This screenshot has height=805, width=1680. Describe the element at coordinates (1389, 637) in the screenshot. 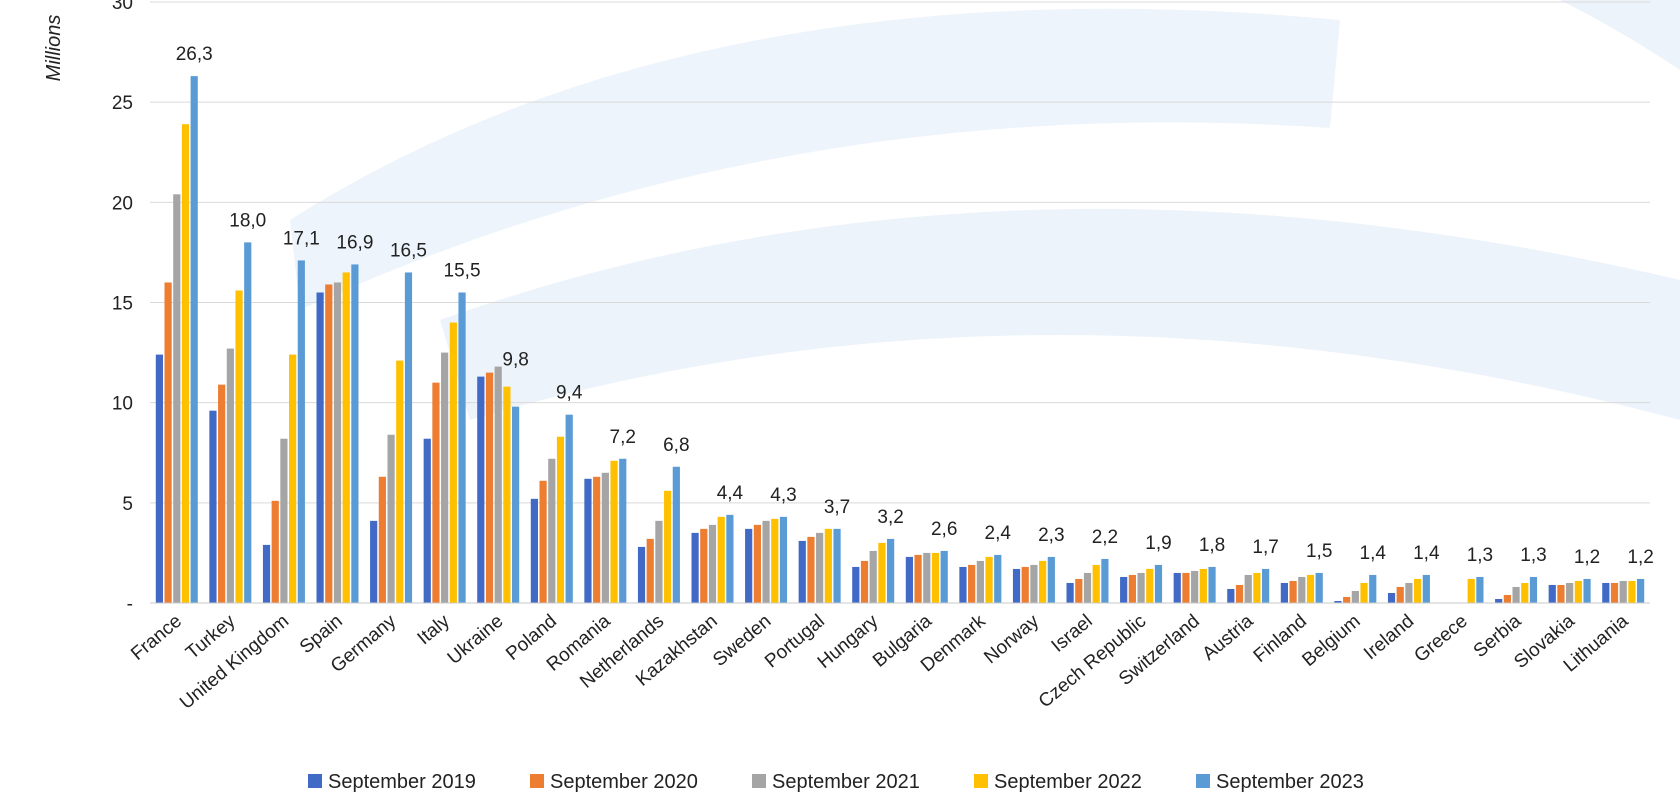

I see `x-category-label: Ireland` at that location.